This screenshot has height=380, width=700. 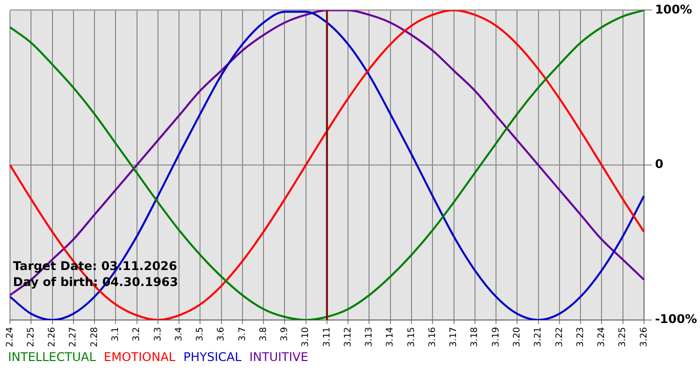 I want to click on x-tick-label: 3.10, so click(x=306, y=337).